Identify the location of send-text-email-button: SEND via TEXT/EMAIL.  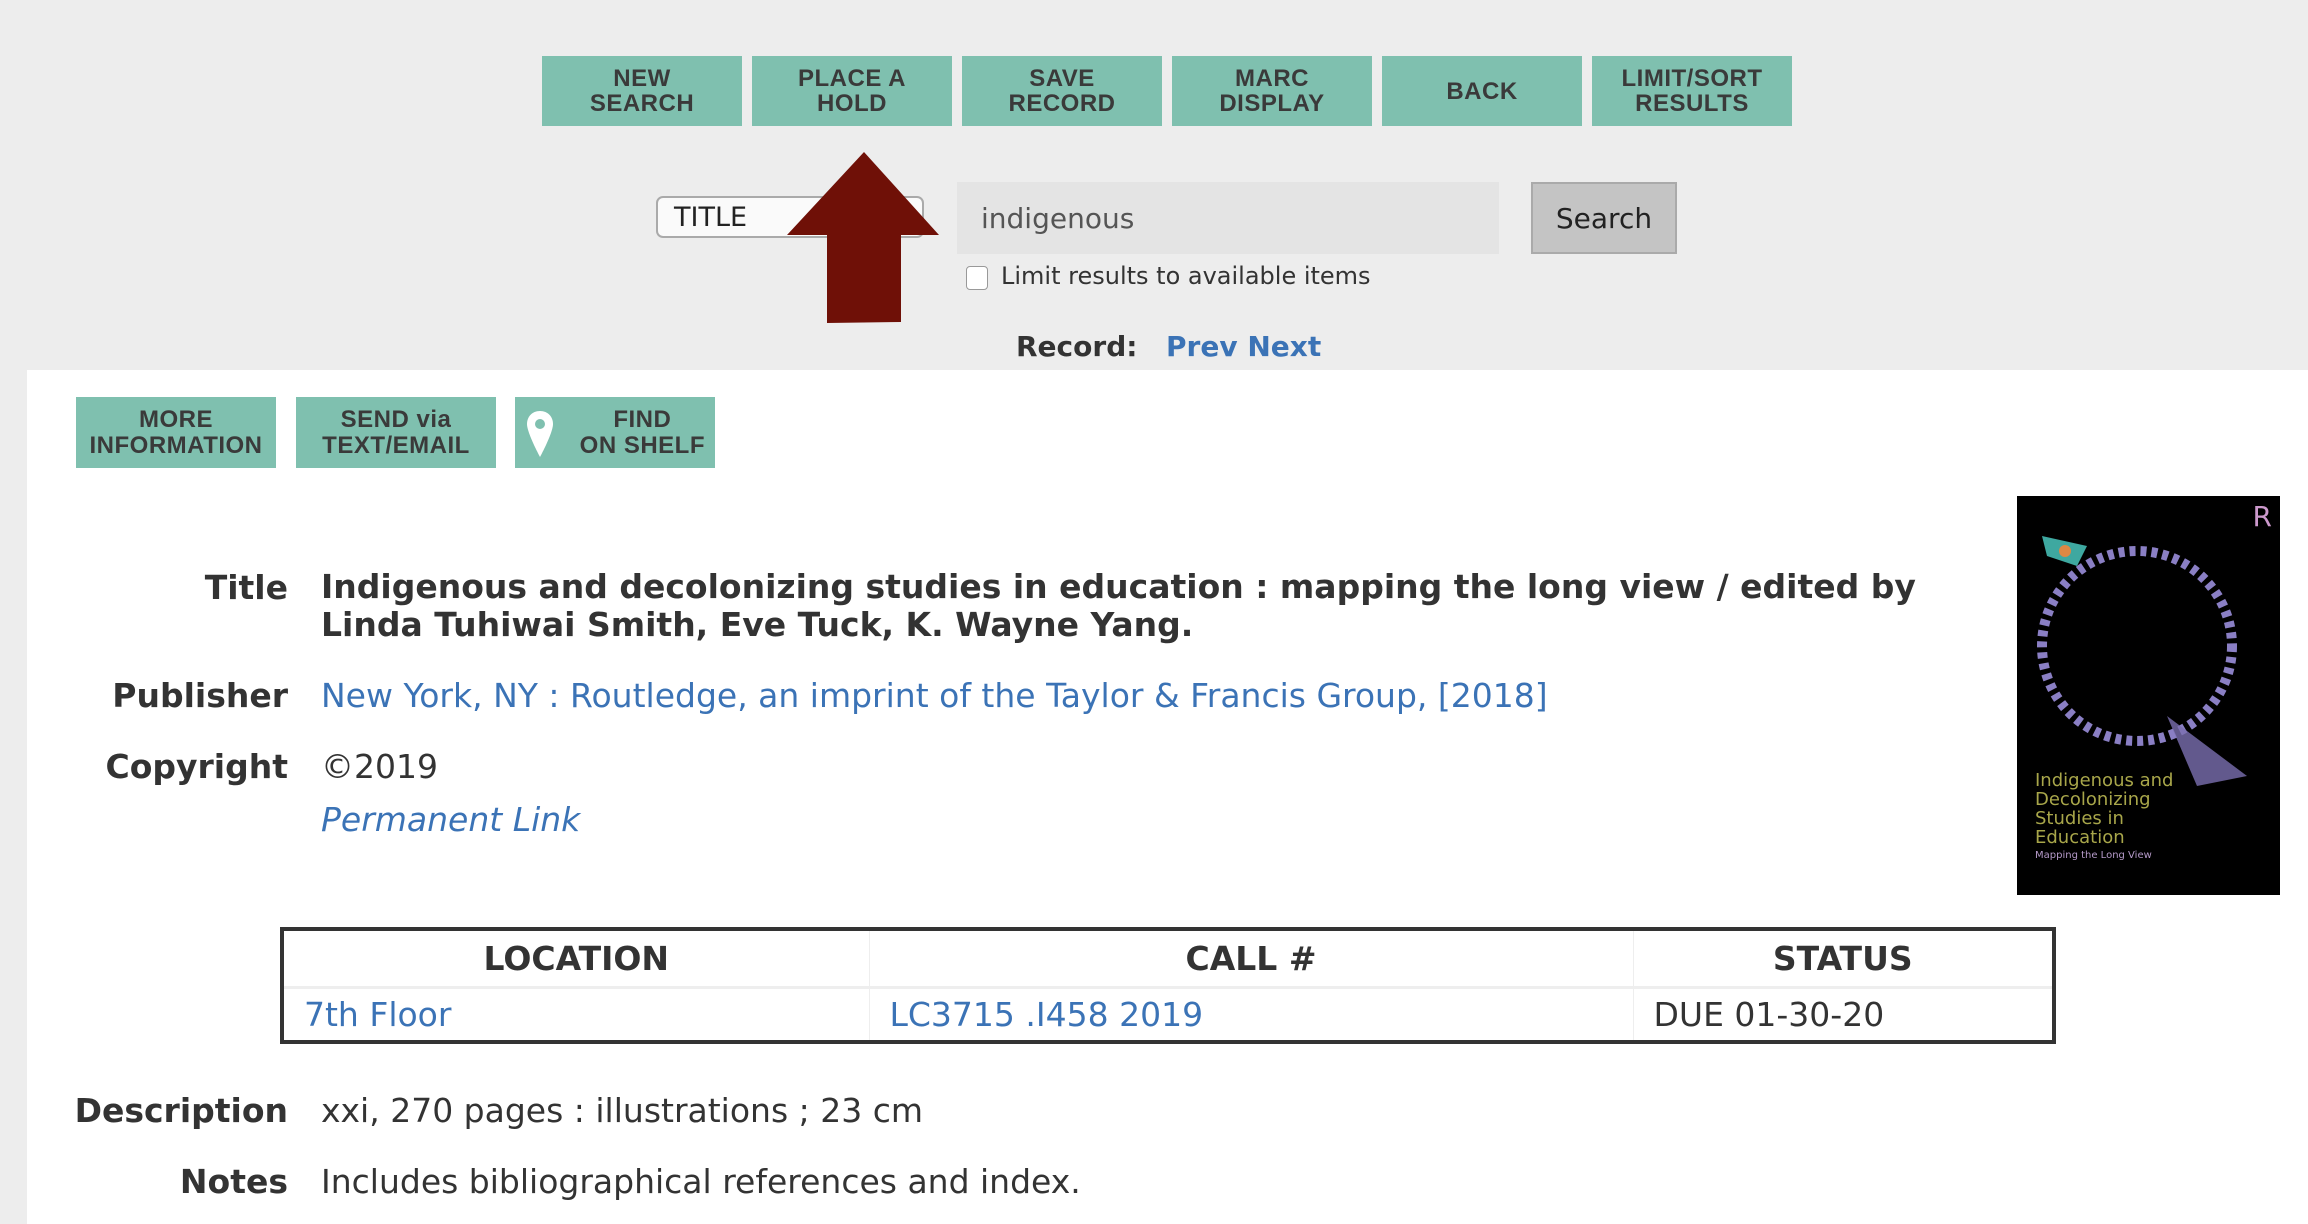
(396, 432).